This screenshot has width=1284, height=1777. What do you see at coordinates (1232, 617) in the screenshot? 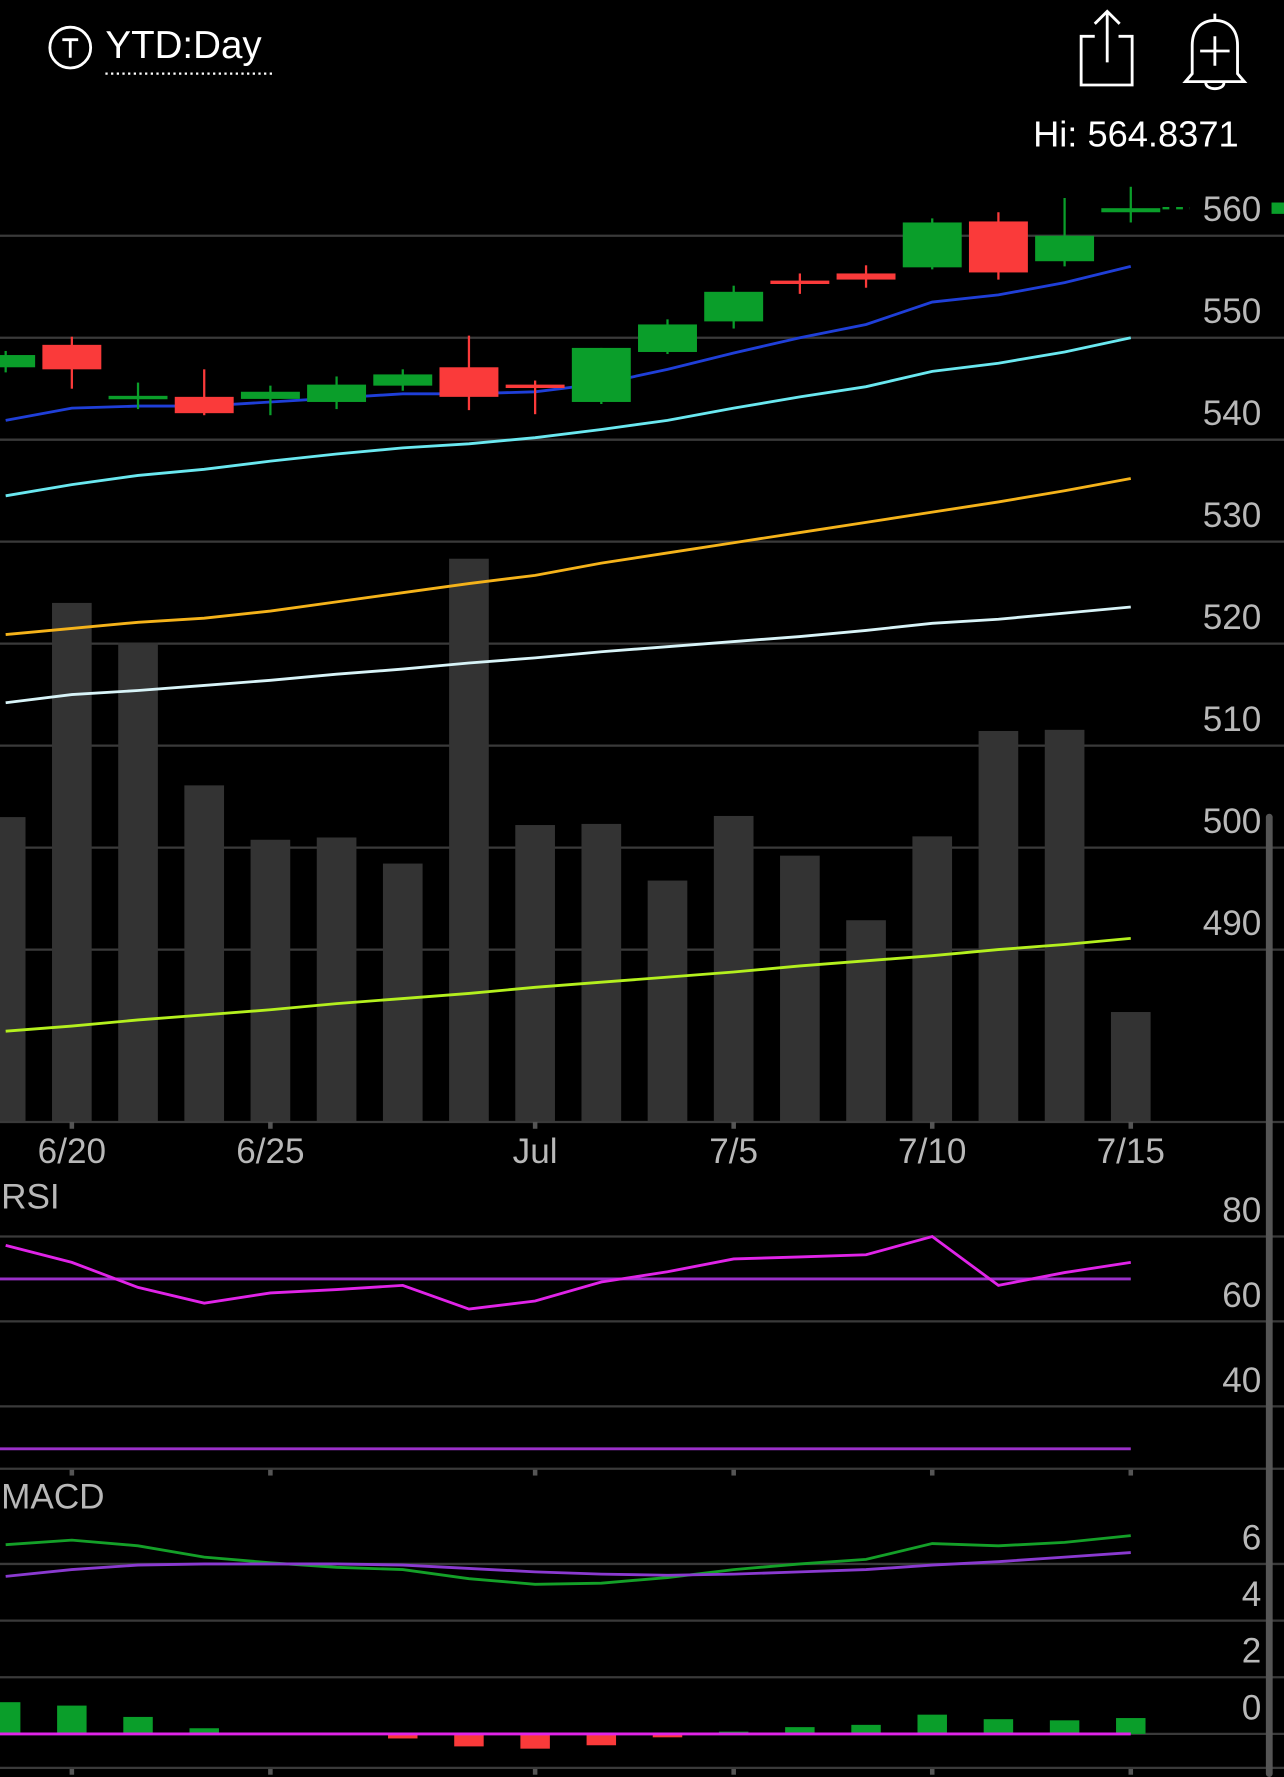
I see `y-tick-label: 520` at bounding box center [1232, 617].